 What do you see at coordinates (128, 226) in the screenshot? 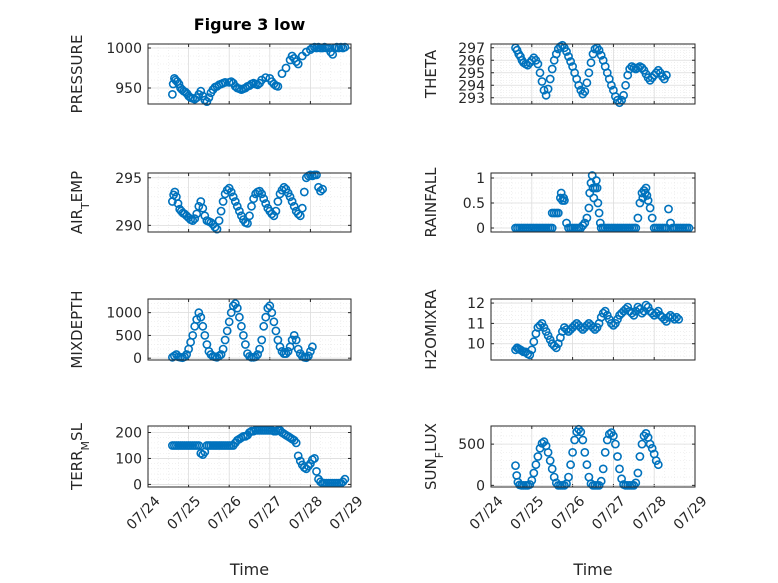
I see `y-tick-label: 290` at bounding box center [128, 226].